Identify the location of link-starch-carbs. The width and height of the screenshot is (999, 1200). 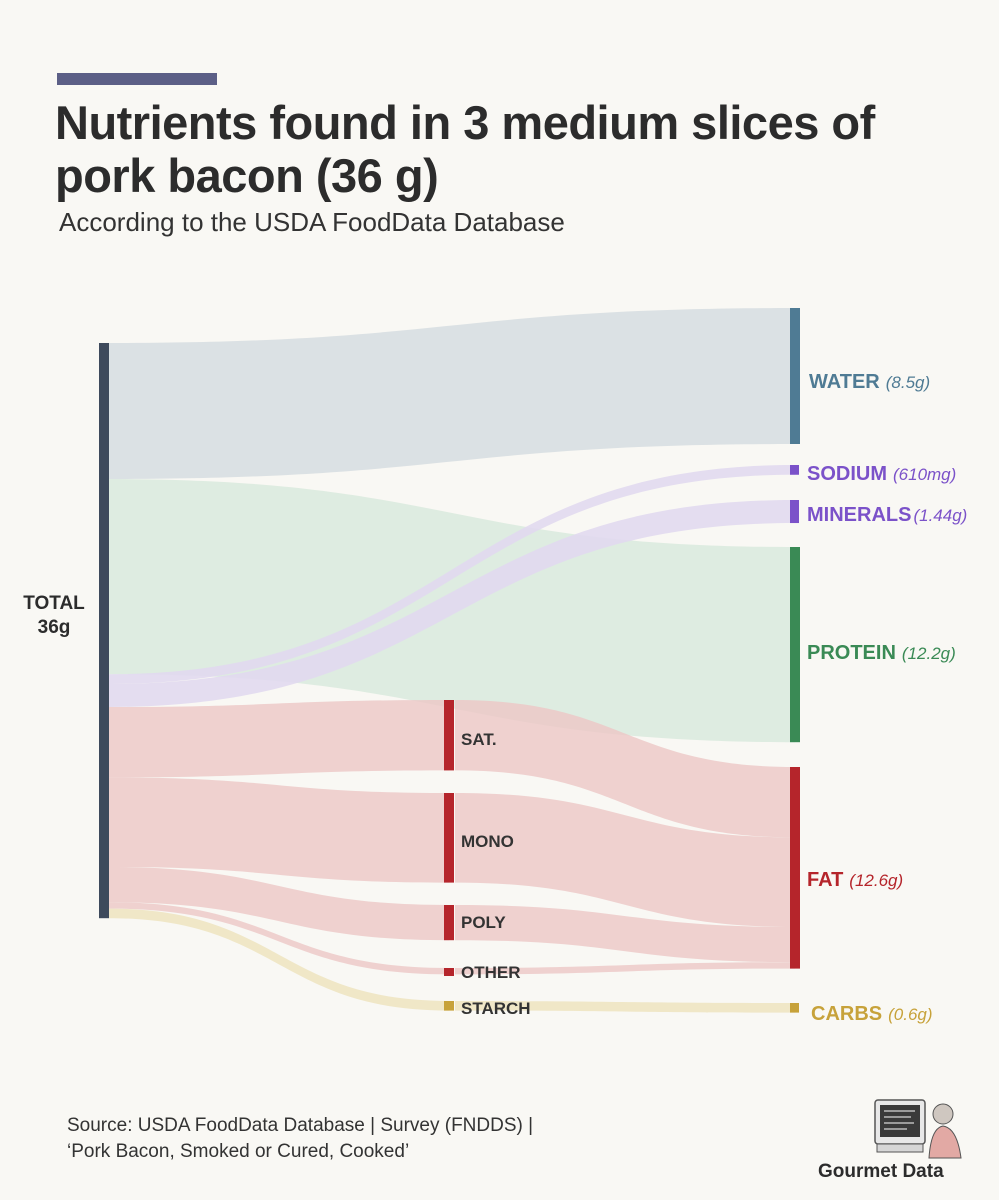
(625, 1007).